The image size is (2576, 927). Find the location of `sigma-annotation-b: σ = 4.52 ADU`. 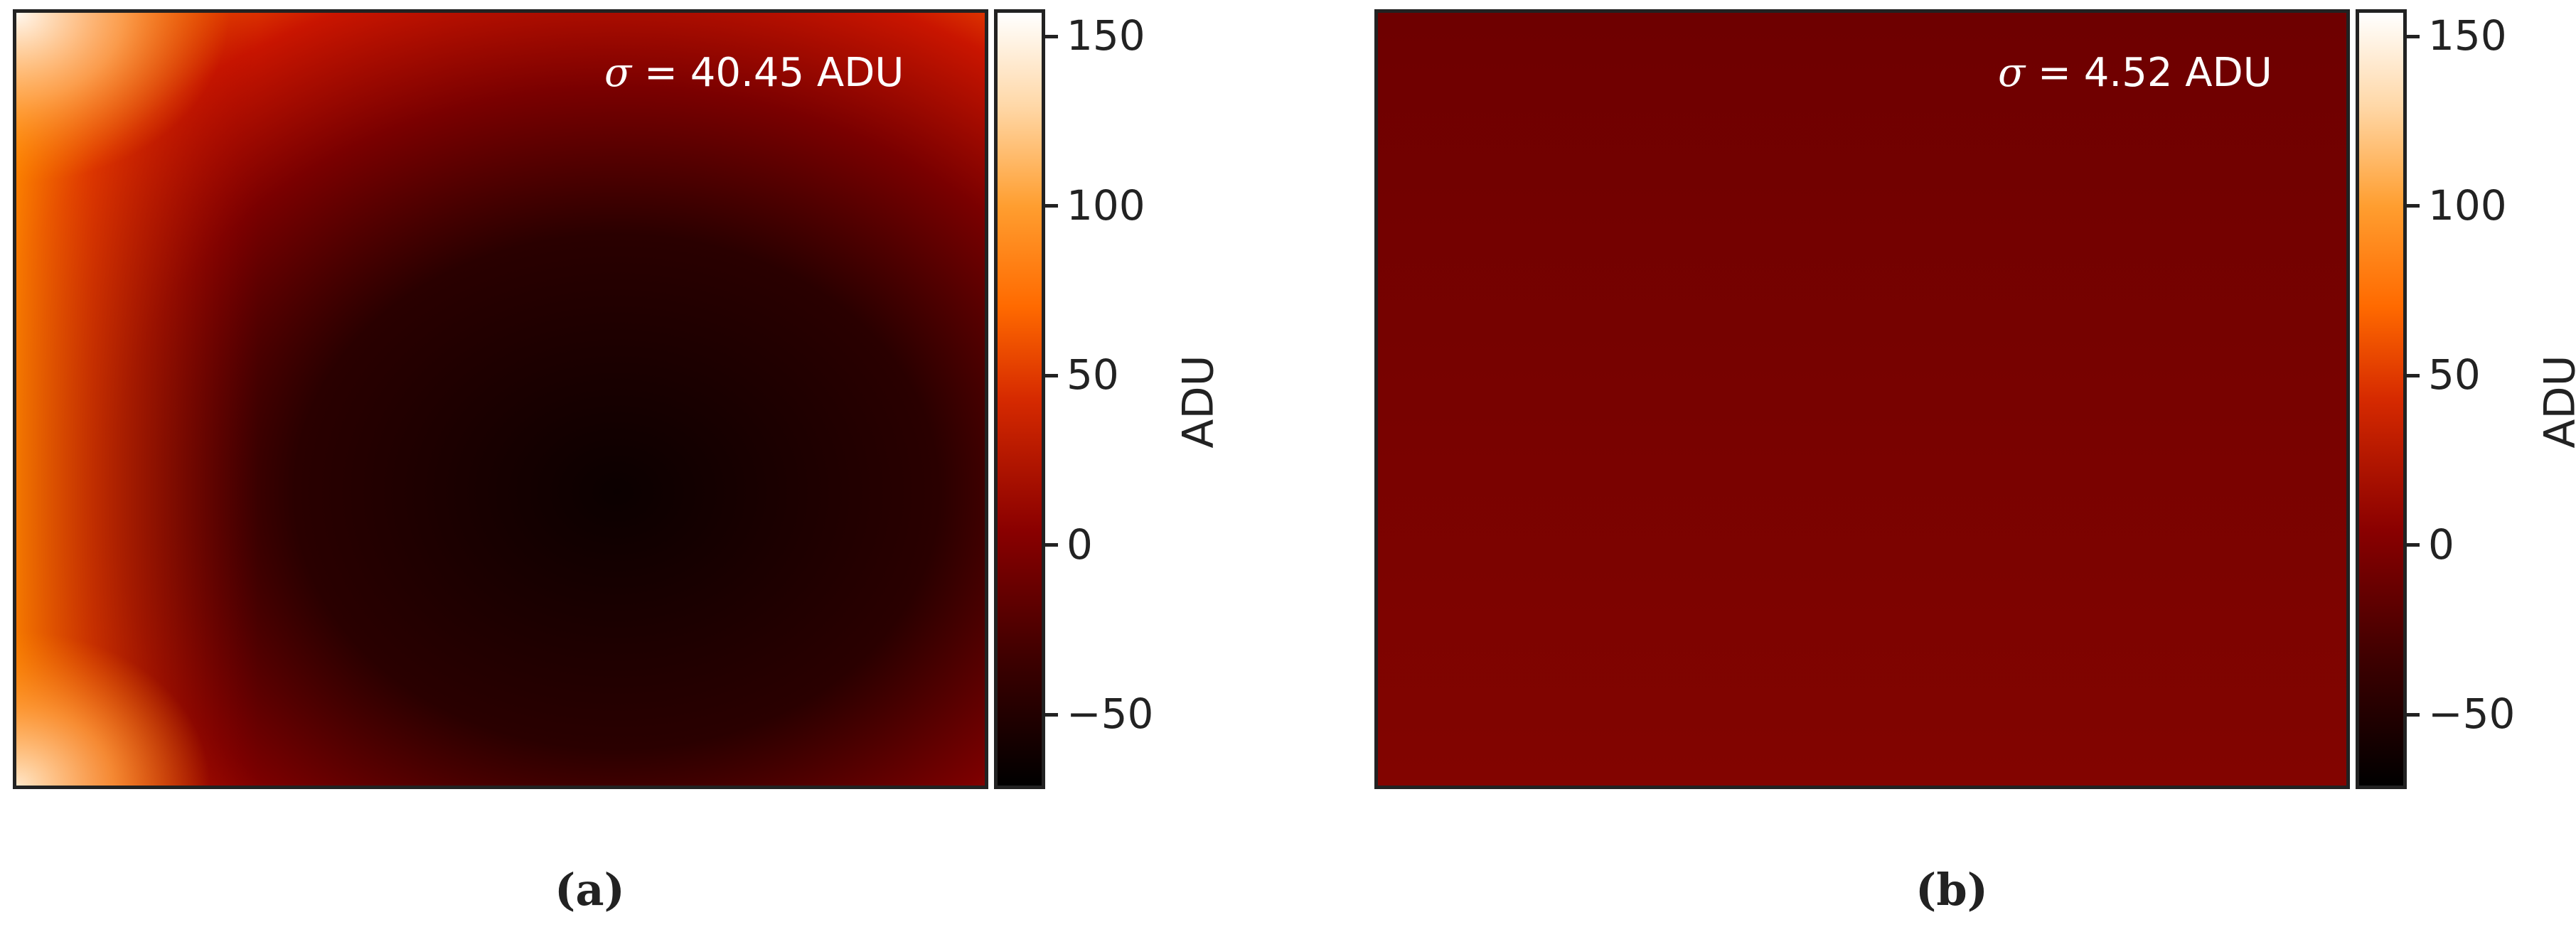

sigma-annotation-b: σ = 4.52 ADU is located at coordinates (2135, 73).